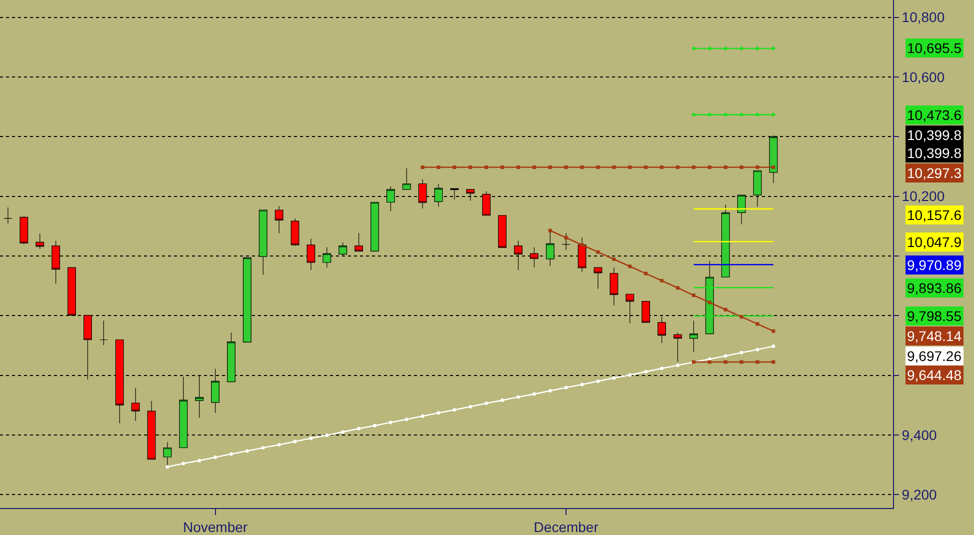 This screenshot has width=974, height=535. I want to click on text: 10,047.9, so click(934, 242).